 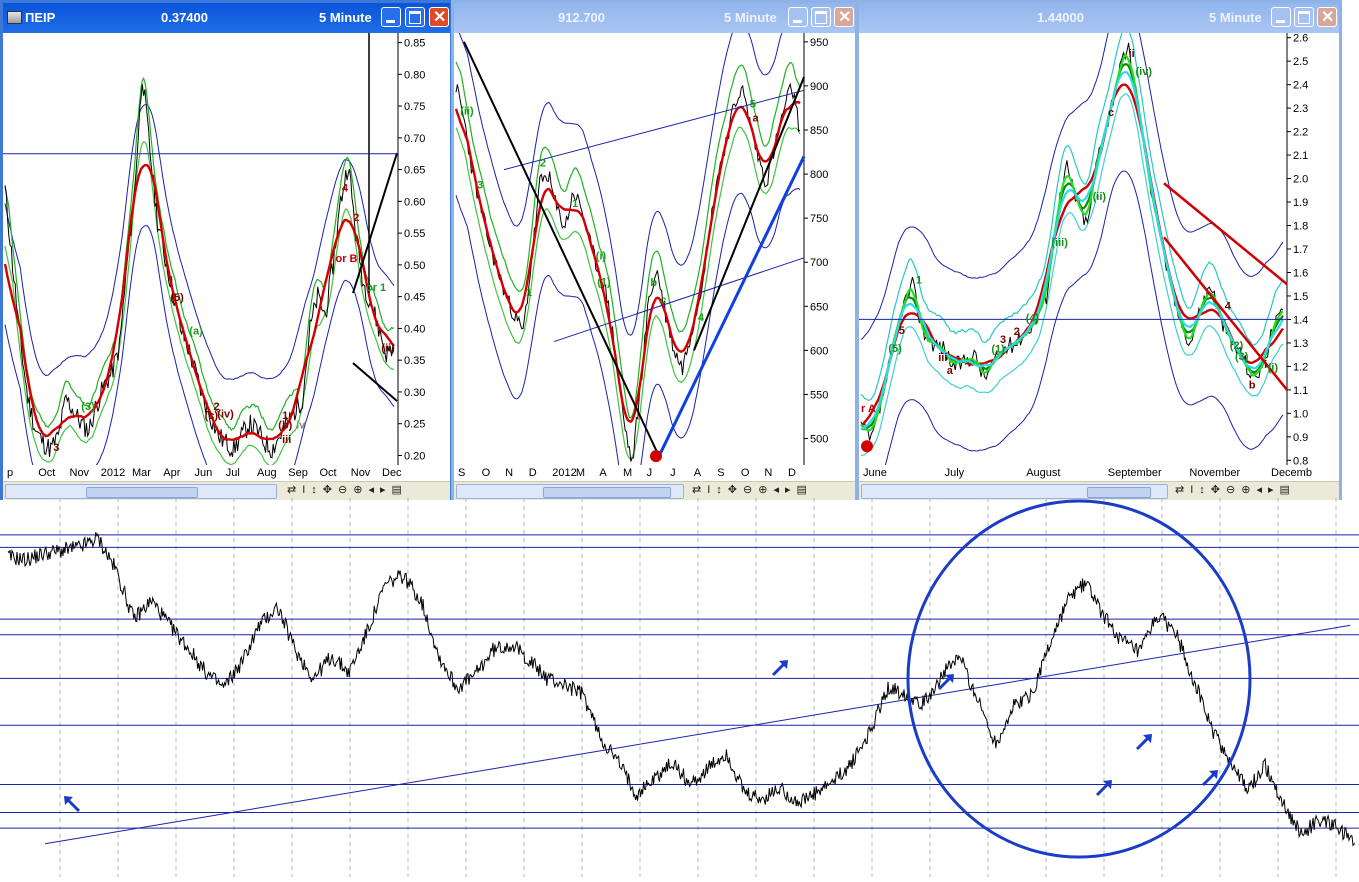 What do you see at coordinates (1099, 18) in the screenshot?
I see `title-bar: 1.44000 5 Minute ✕` at bounding box center [1099, 18].